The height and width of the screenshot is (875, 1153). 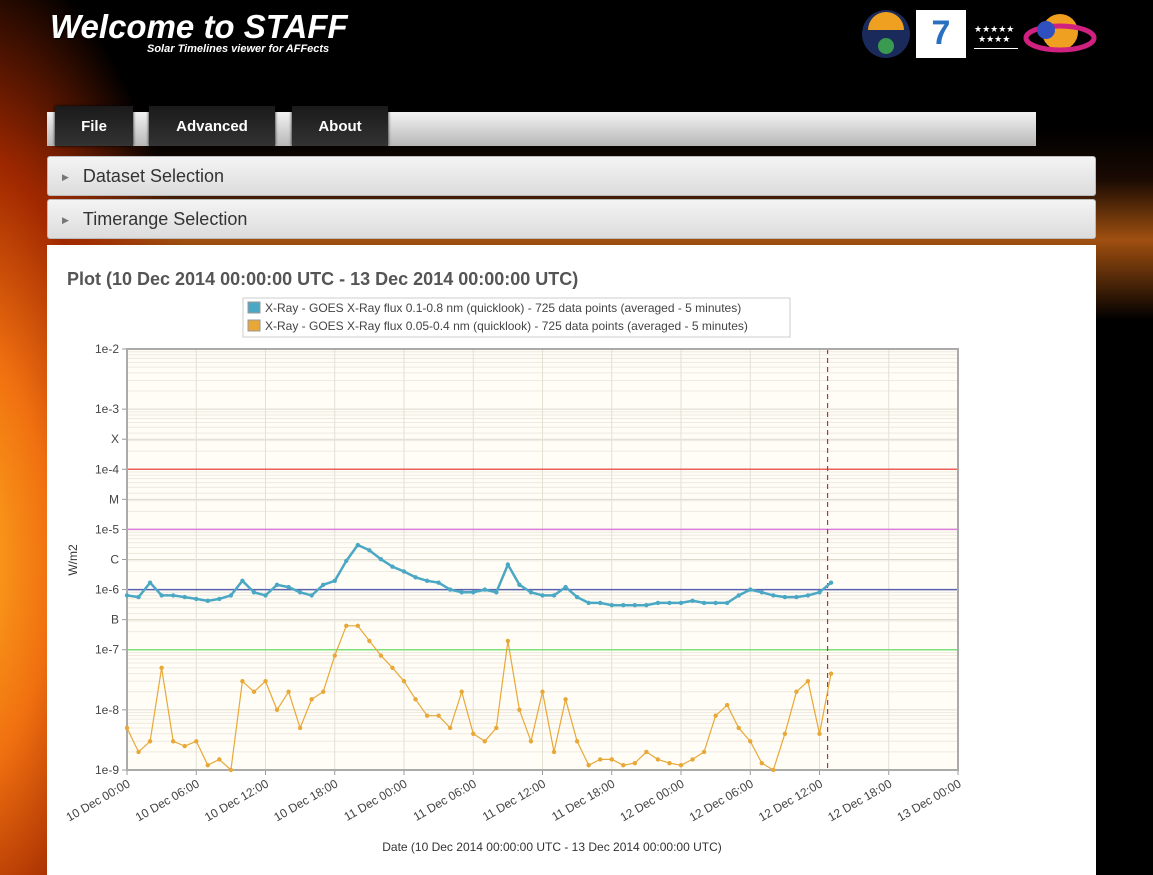 I want to click on y-tick-label: 1e-7, so click(x=107, y=650).